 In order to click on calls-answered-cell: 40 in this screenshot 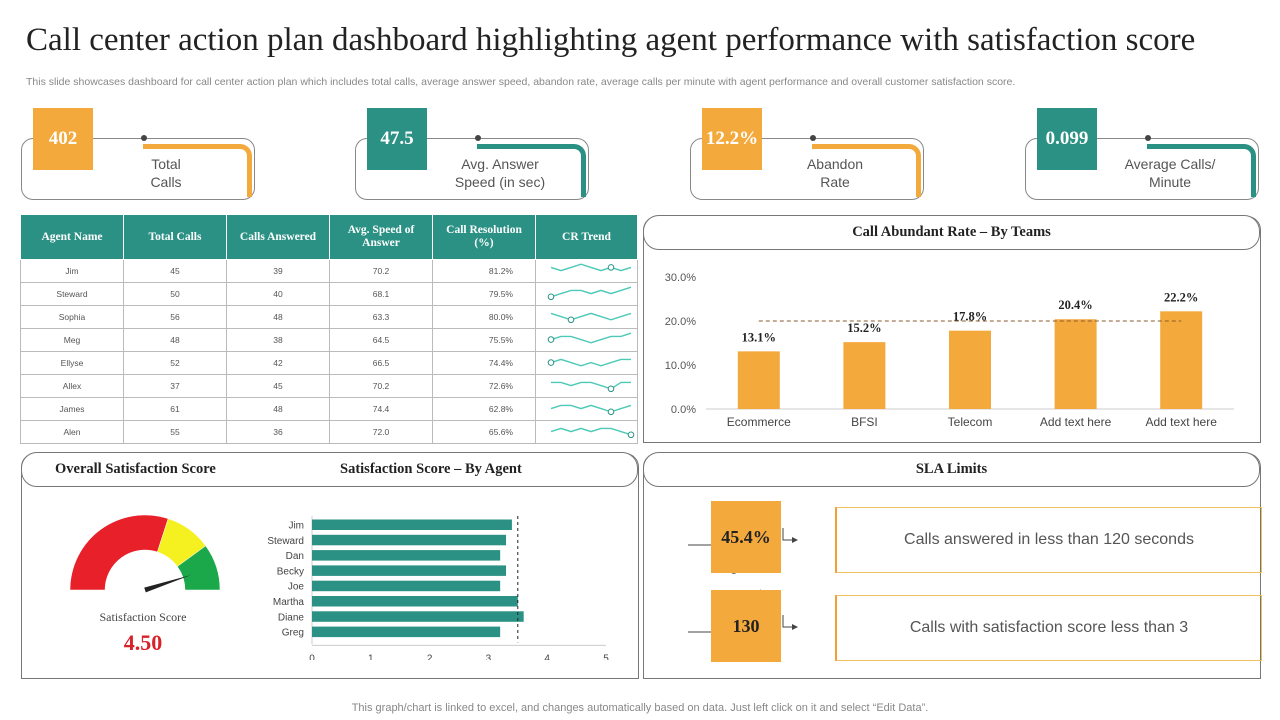, I will do `click(278, 294)`.